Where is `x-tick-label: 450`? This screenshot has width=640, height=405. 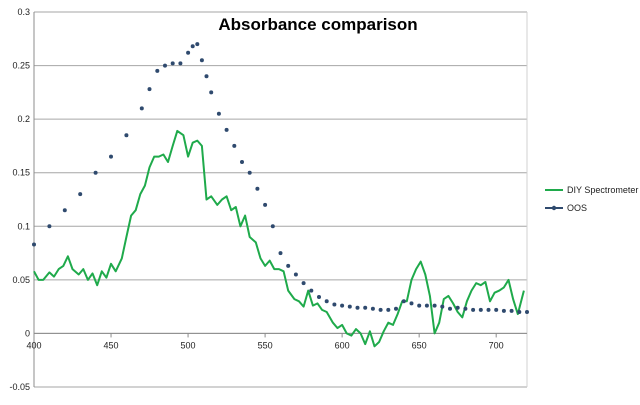
x-tick-label: 450 is located at coordinates (111, 345).